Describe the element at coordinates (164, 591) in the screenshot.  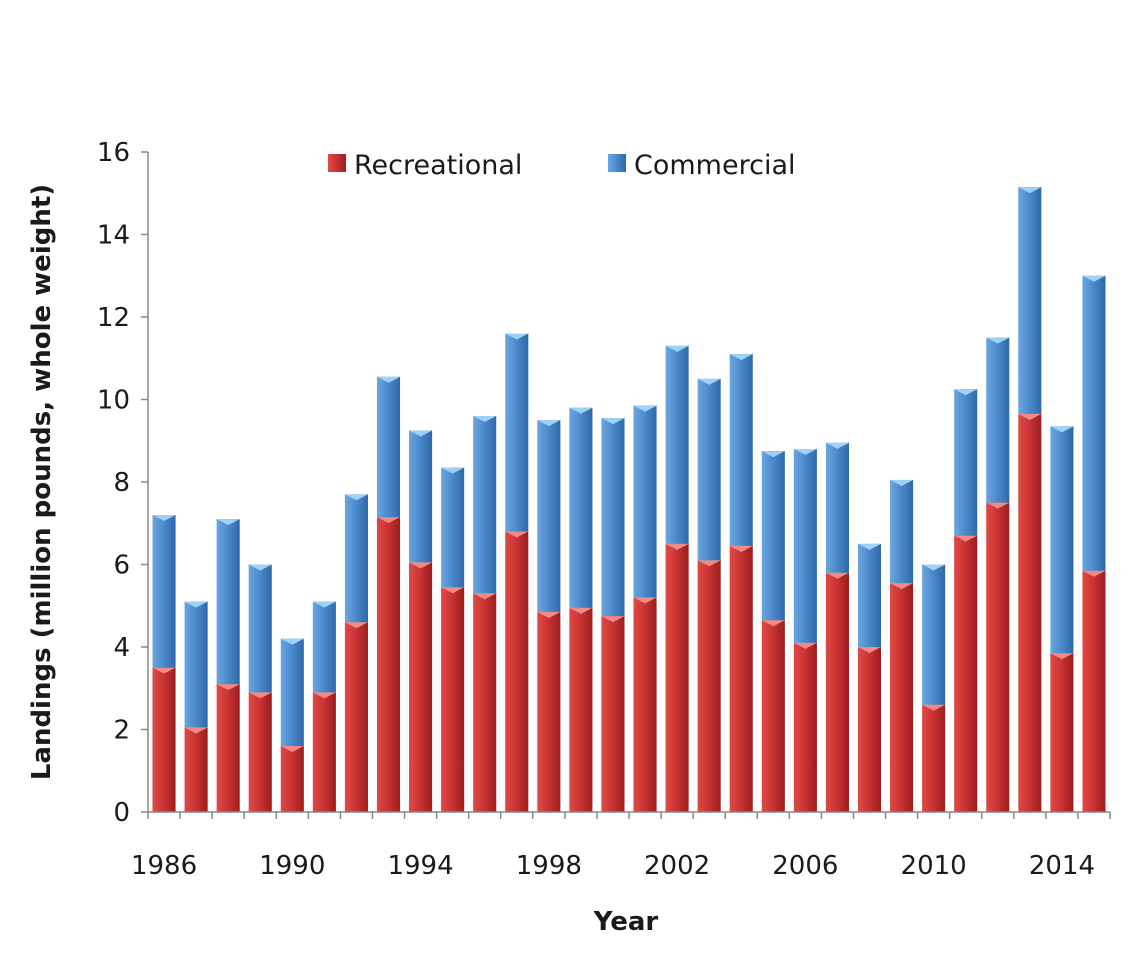
I see `bar-commercial-1986` at that location.